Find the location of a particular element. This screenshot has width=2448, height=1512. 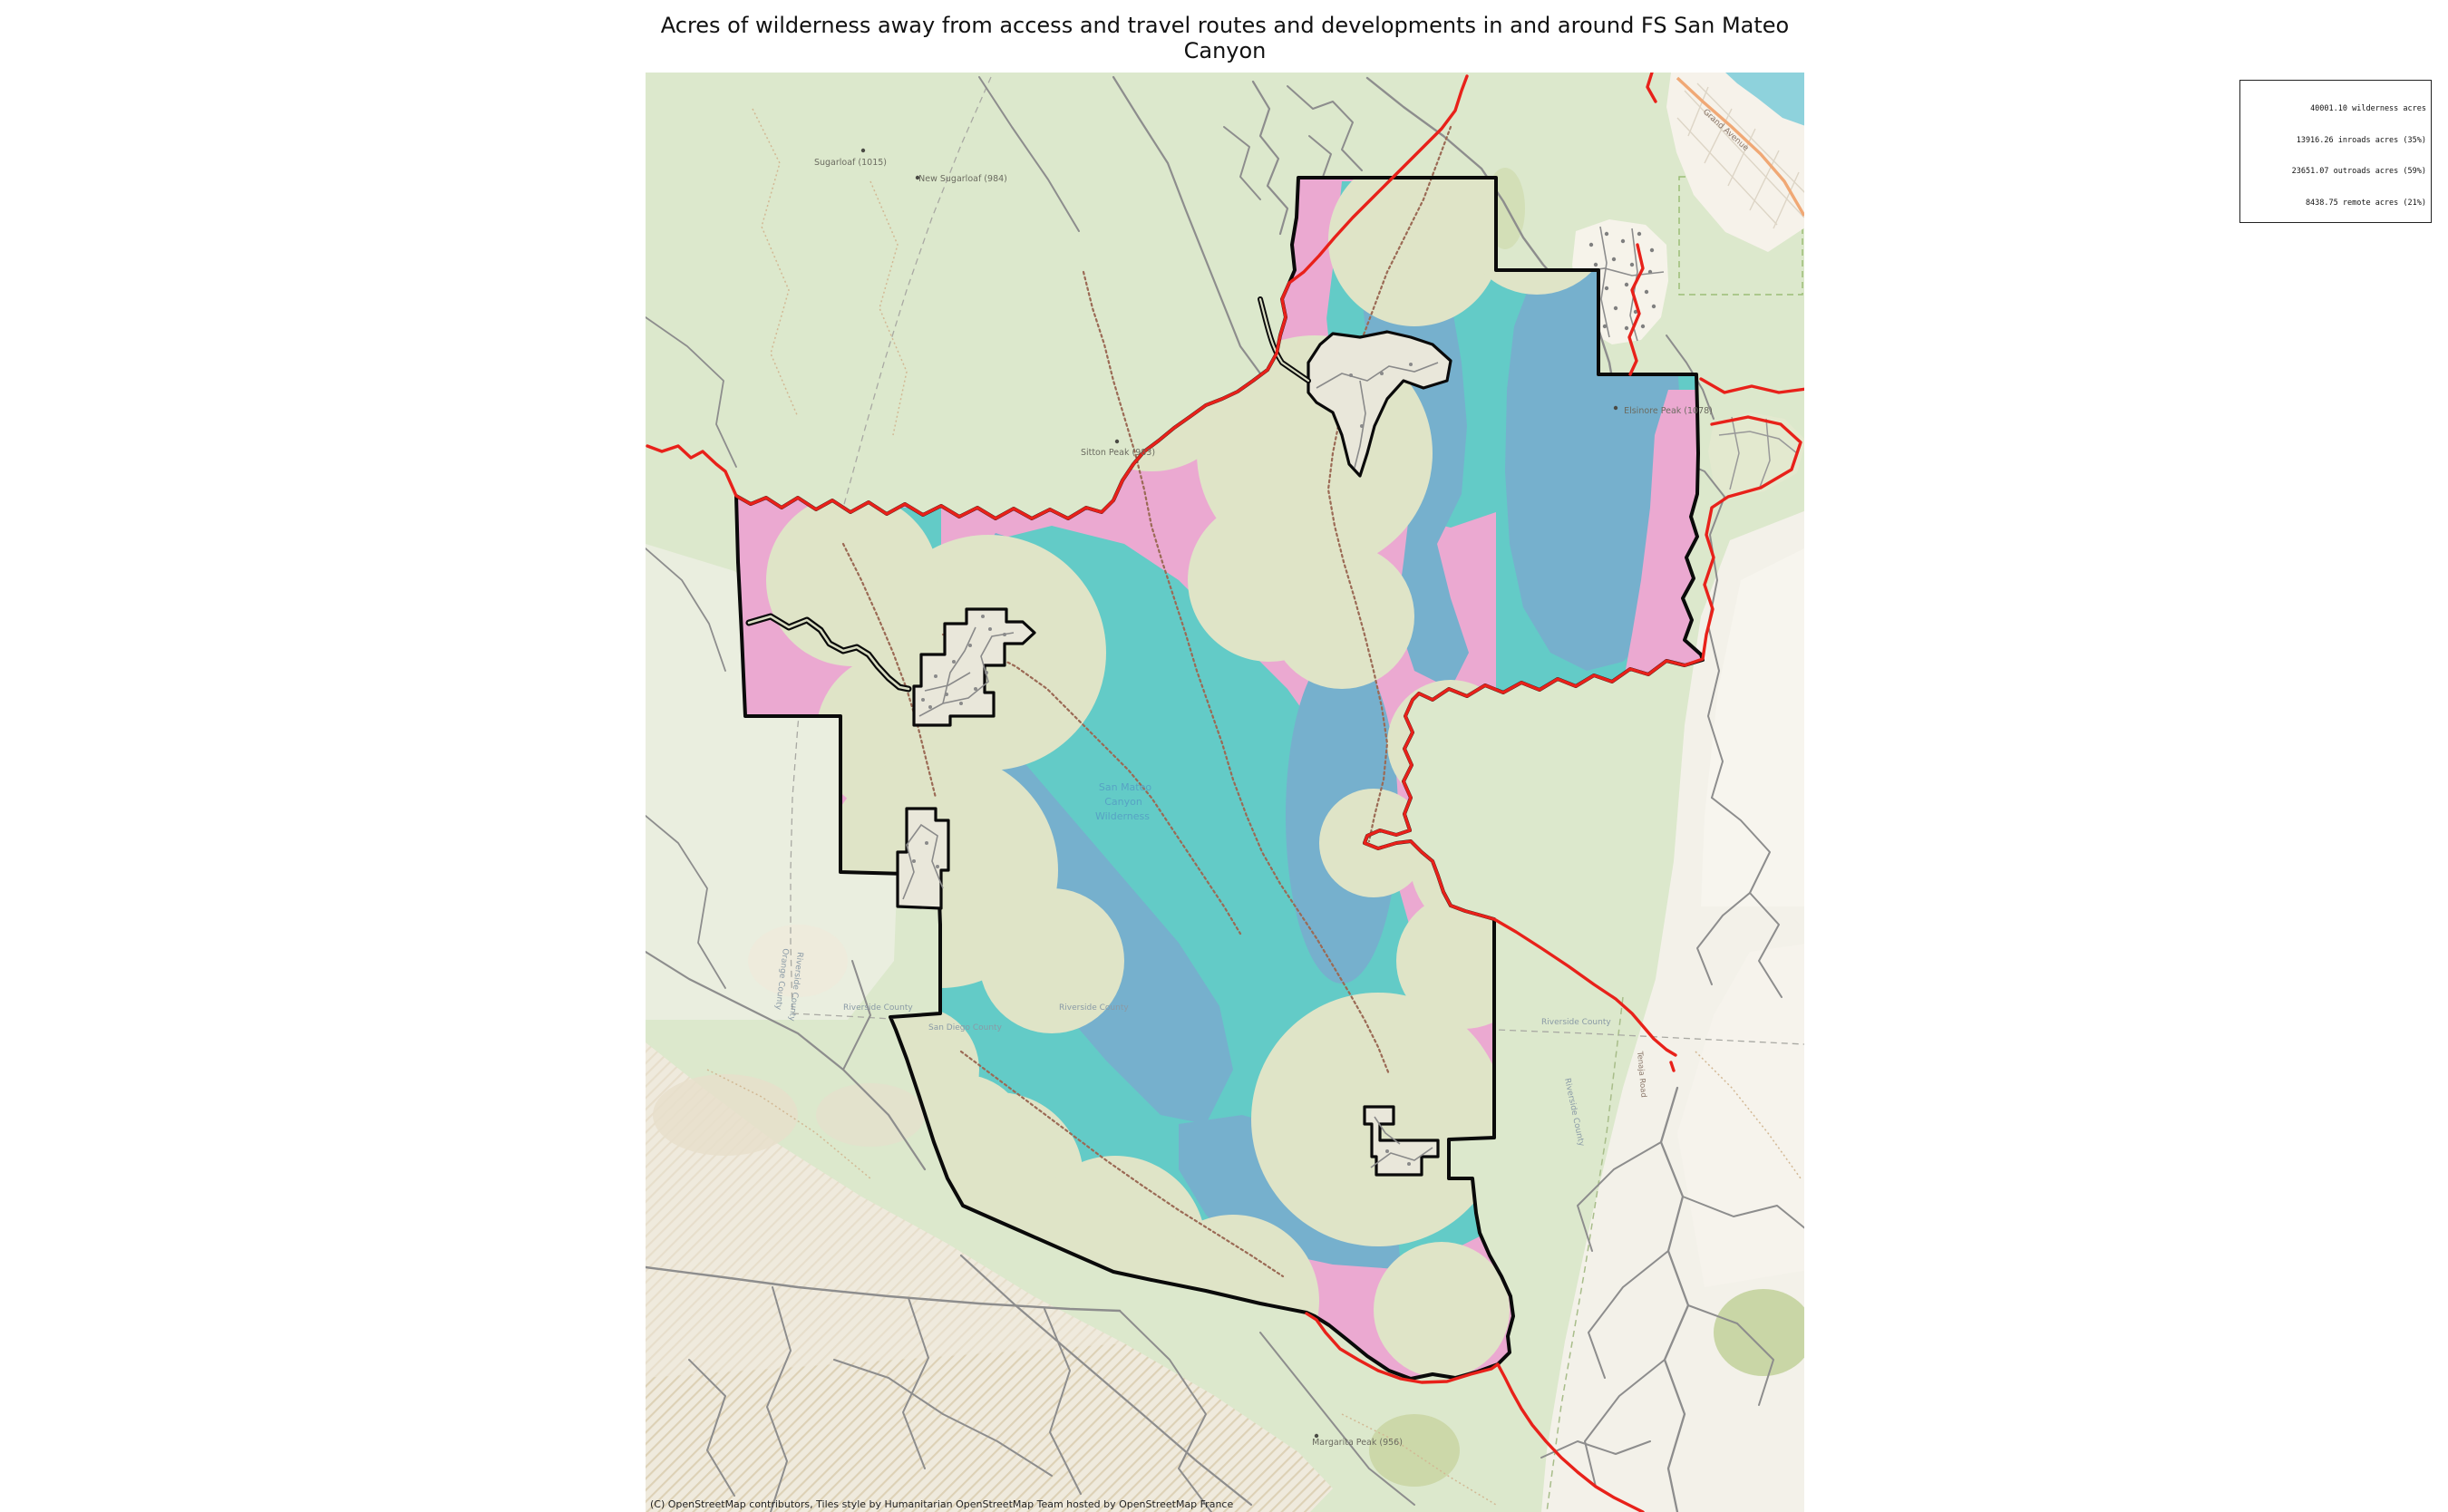

county-label-riverside-3: Riverside County is located at coordinates (1576, 1023).